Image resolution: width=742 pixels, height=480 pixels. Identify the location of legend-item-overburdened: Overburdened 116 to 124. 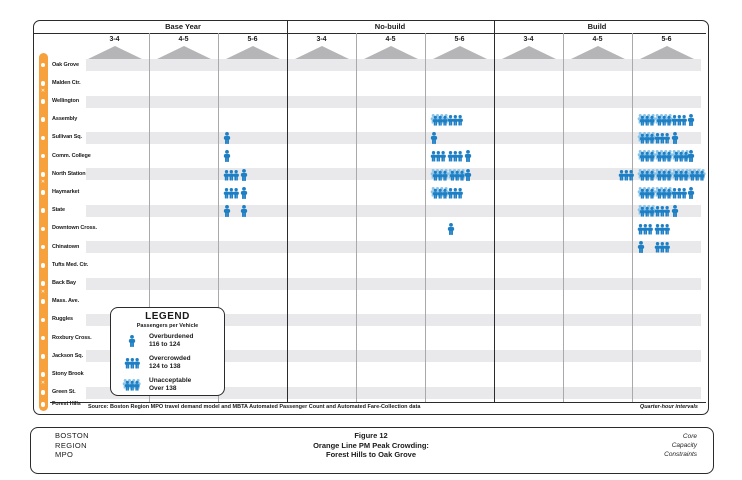
(169, 342).